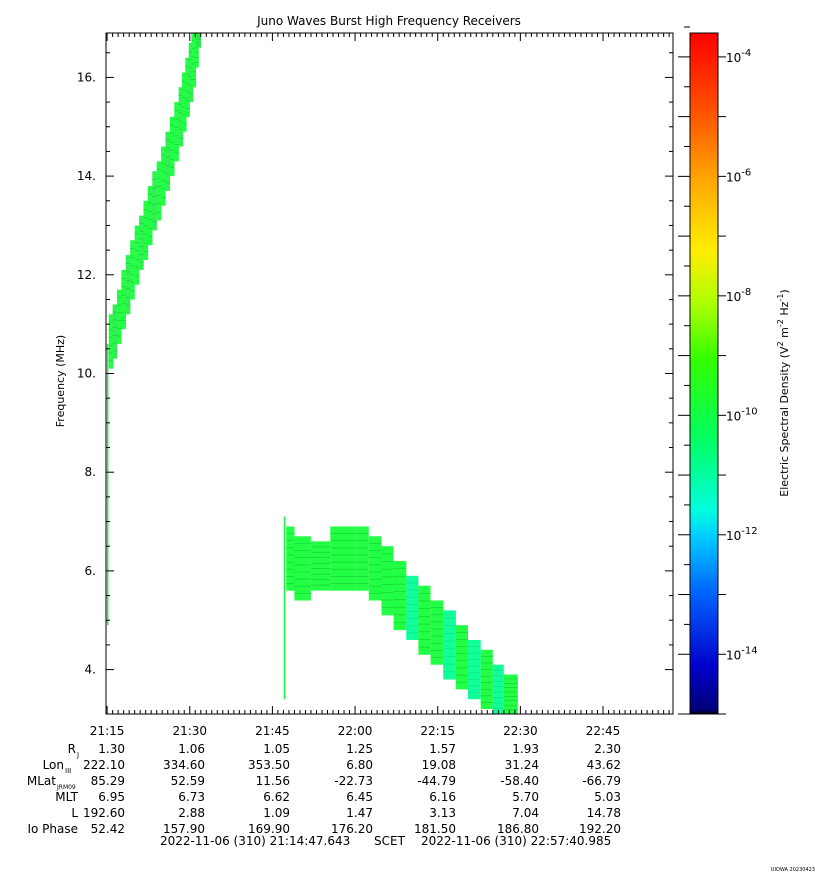  I want to click on y-tick-label: 12., so click(86, 275).